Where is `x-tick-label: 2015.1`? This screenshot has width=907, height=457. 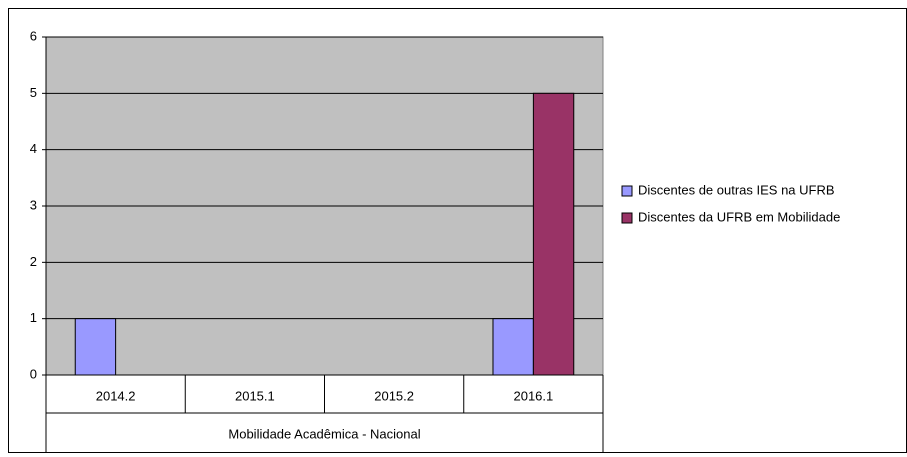
x-tick-label: 2015.1 is located at coordinates (255, 395).